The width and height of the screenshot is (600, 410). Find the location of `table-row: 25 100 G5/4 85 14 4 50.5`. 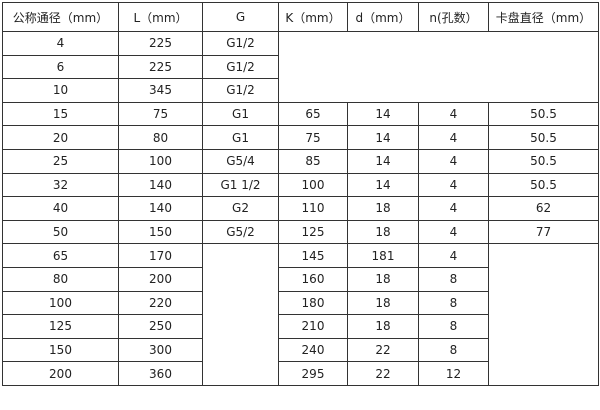

table-row: 25 100 G5/4 85 14 4 50.5 is located at coordinates (300, 161).